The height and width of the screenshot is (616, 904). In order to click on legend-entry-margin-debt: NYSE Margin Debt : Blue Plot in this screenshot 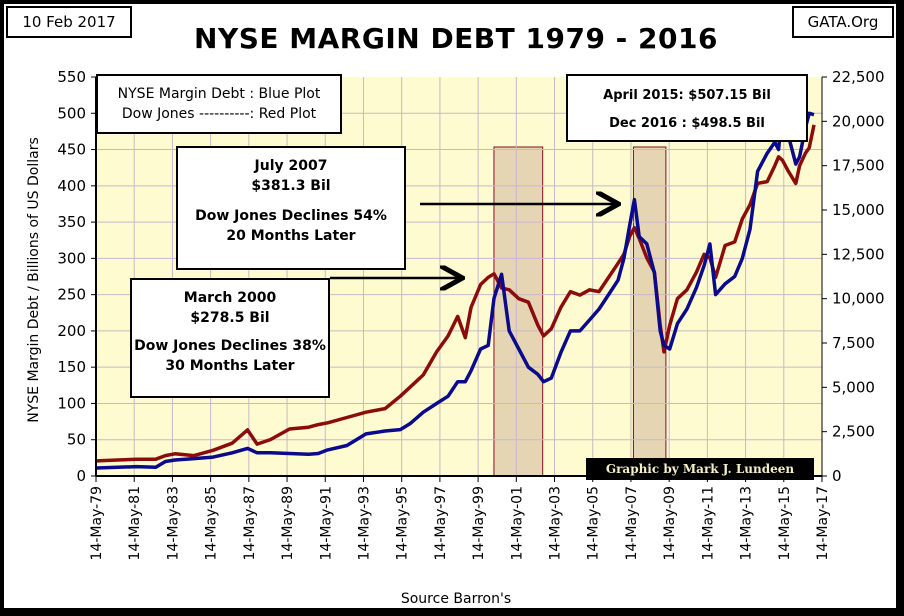, I will do `click(219, 94)`.